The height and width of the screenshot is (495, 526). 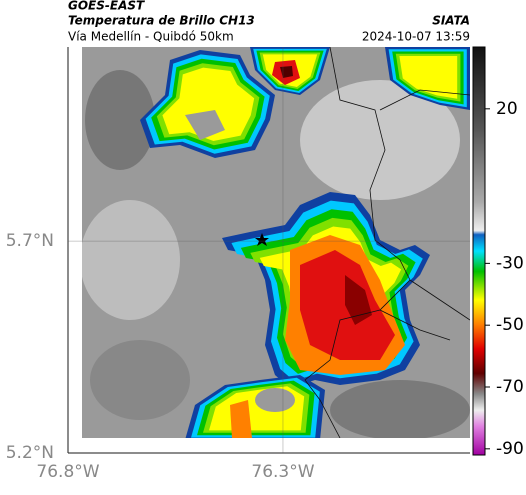 I want to click on colorbar, so click(x=479, y=251).